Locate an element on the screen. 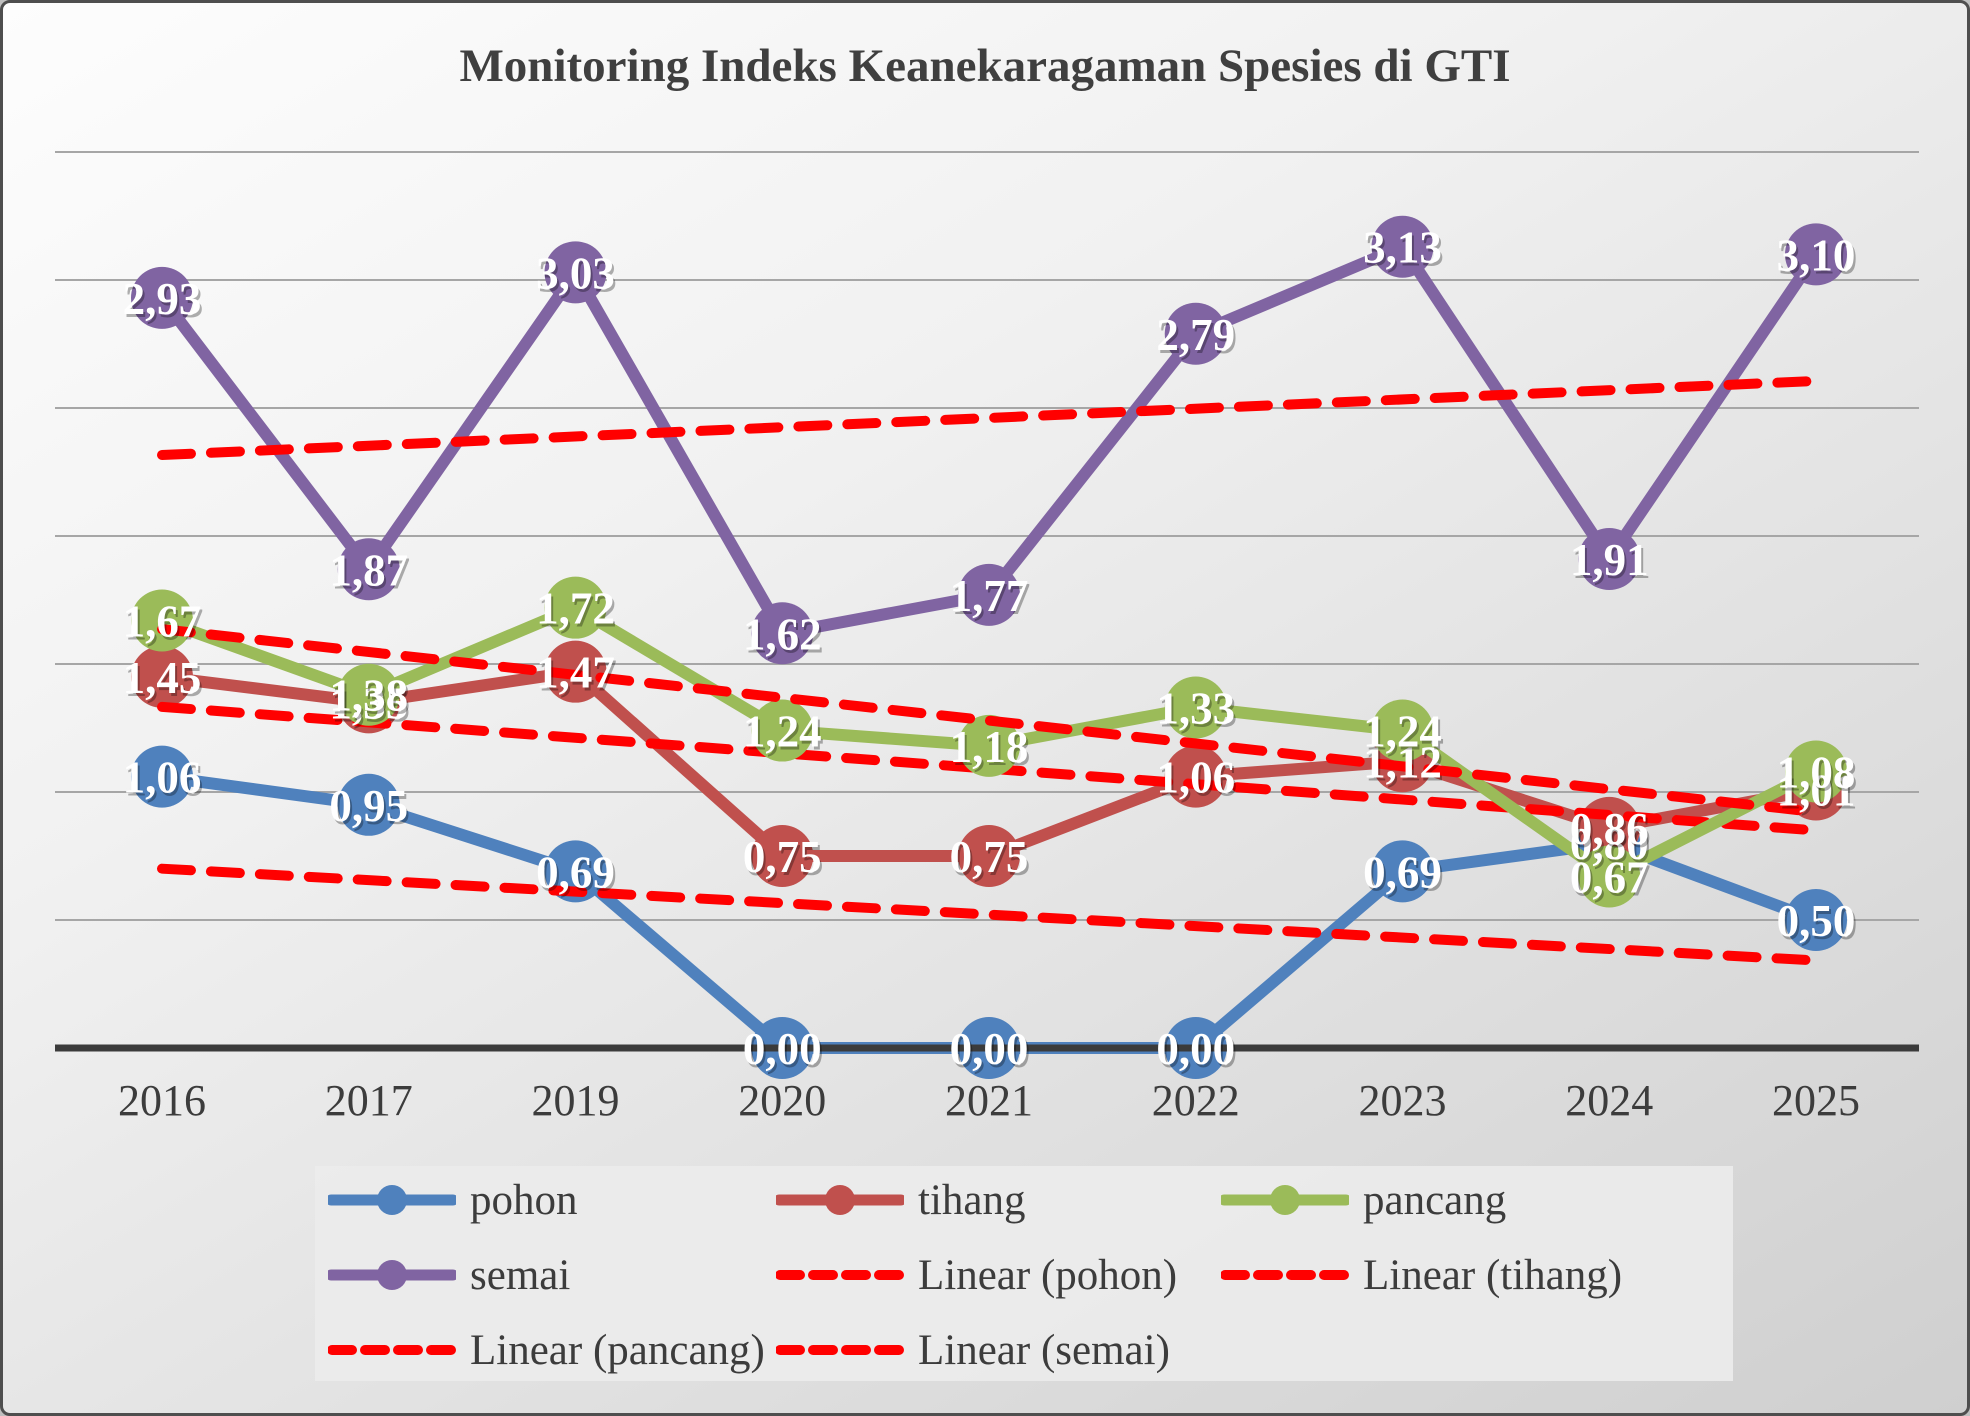 The height and width of the screenshot is (1416, 1970). trendline-semai is located at coordinates (989, 417).